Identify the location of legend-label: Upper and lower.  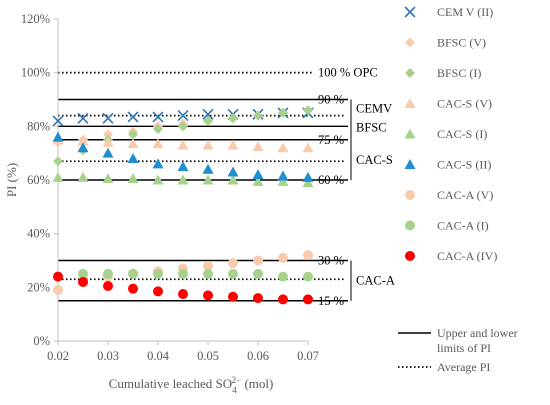
(477, 333).